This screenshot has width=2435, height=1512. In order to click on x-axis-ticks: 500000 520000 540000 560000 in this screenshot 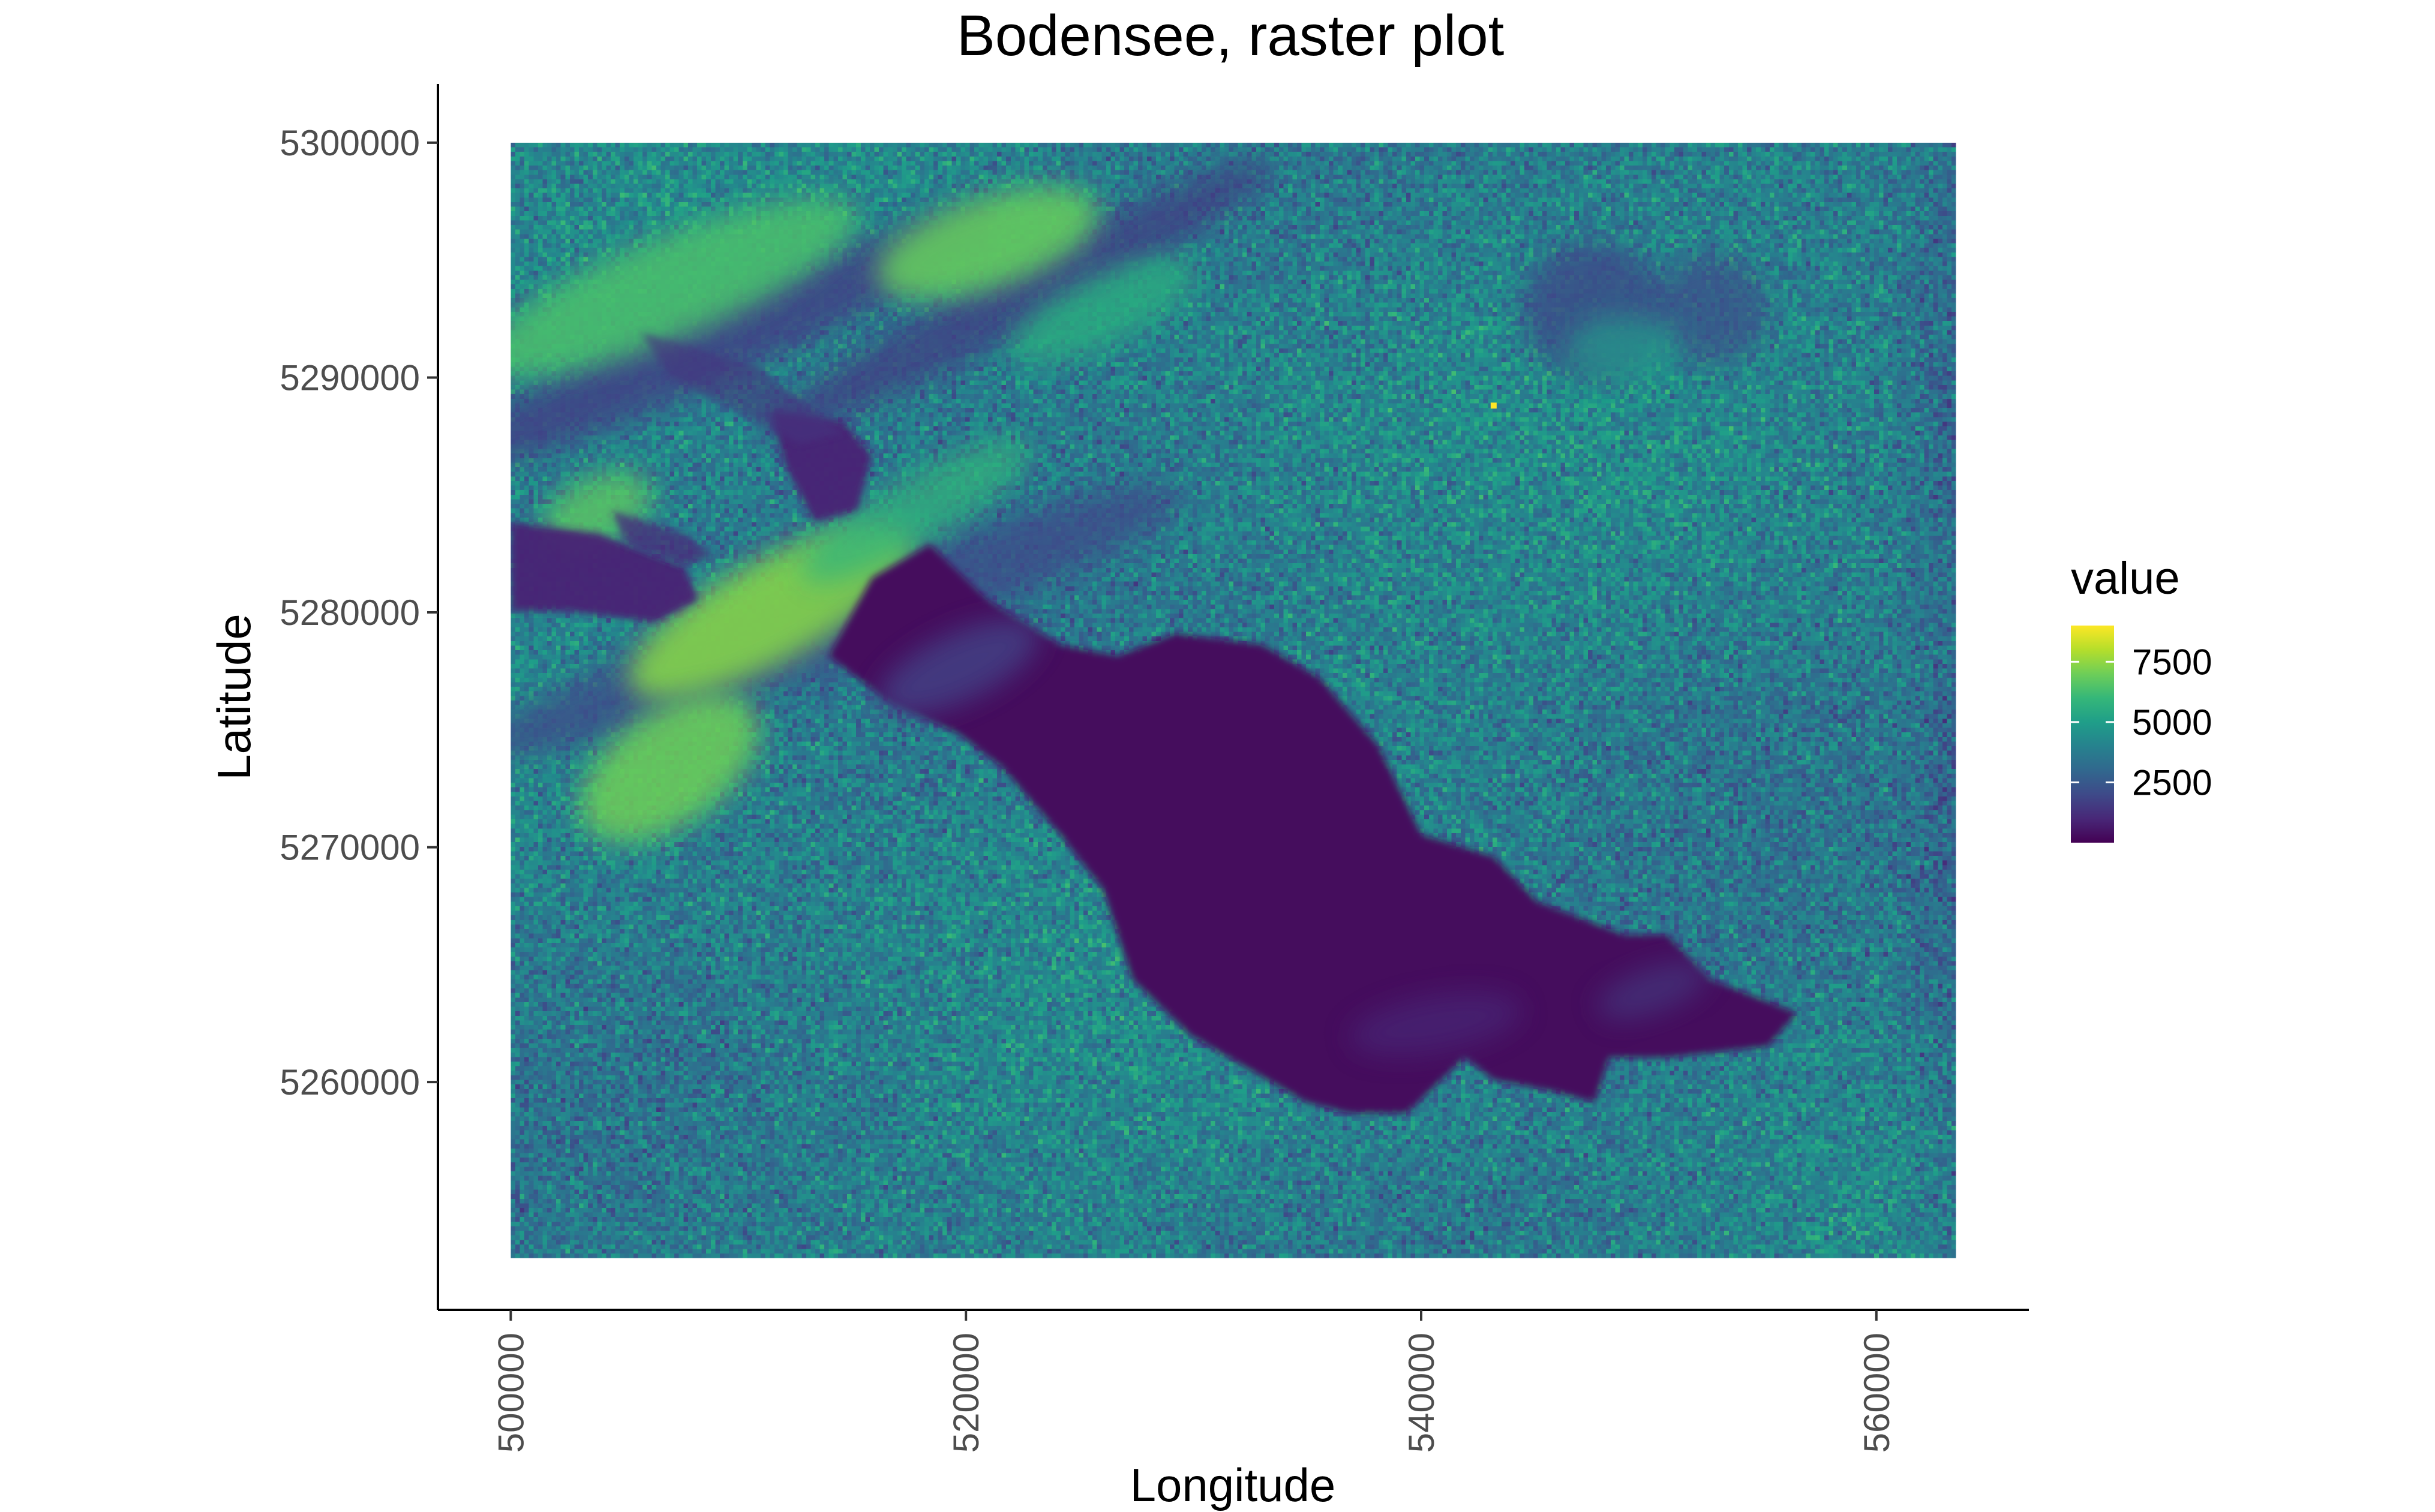, I will do `click(1194, 1381)`.